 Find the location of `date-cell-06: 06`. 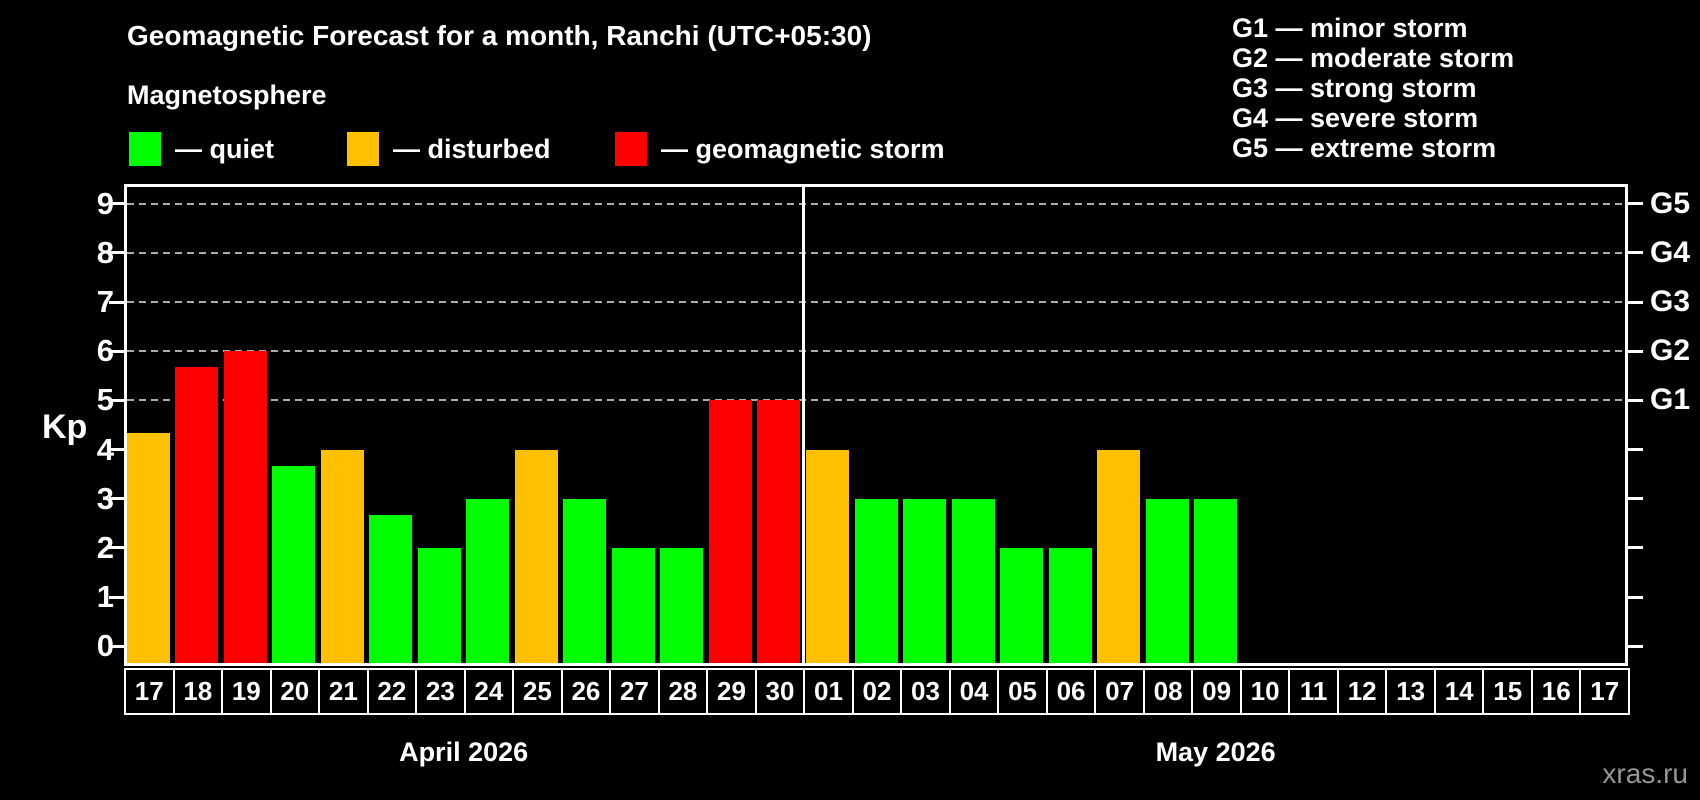

date-cell-06: 06 is located at coordinates (1071, 691).